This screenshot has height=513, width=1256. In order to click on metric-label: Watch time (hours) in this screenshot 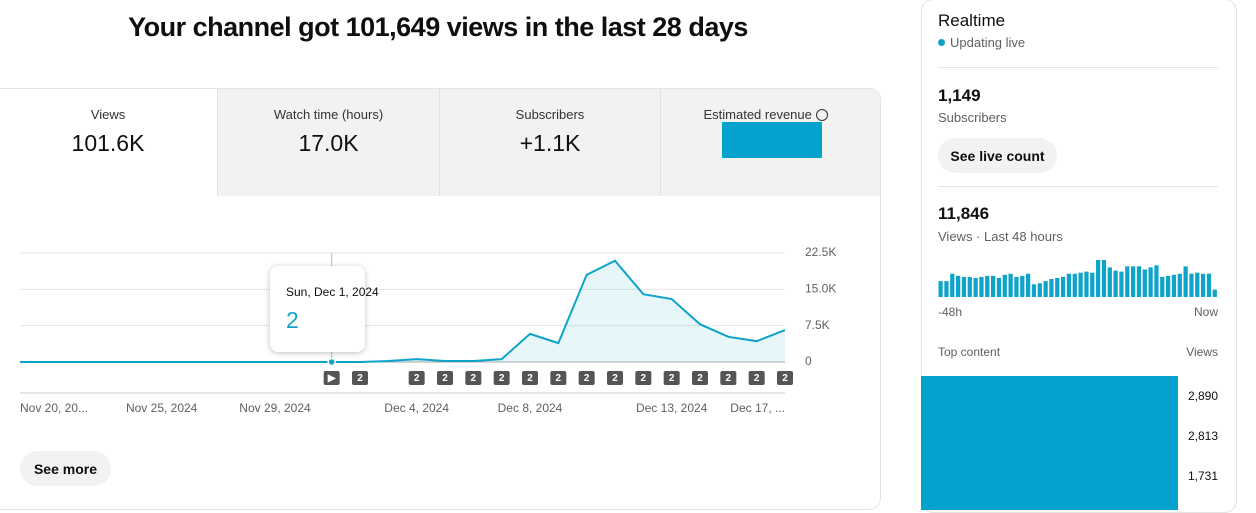, I will do `click(328, 114)`.